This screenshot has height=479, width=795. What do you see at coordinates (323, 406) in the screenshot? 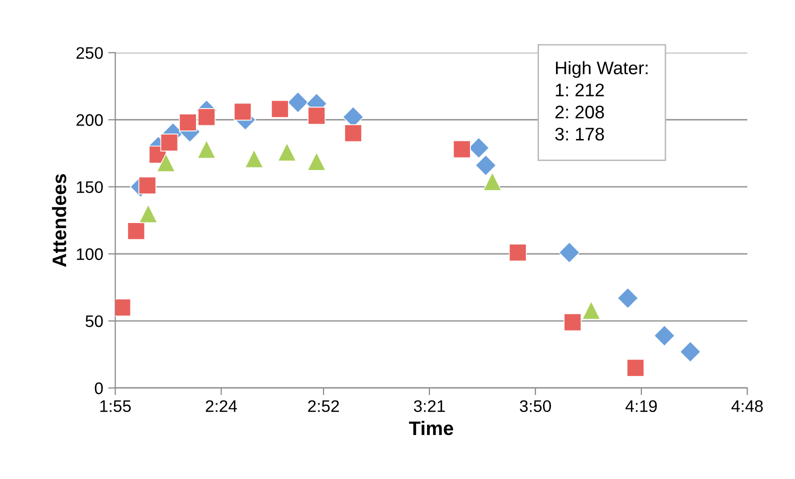
I see `x-tick-label: 2:52` at bounding box center [323, 406].